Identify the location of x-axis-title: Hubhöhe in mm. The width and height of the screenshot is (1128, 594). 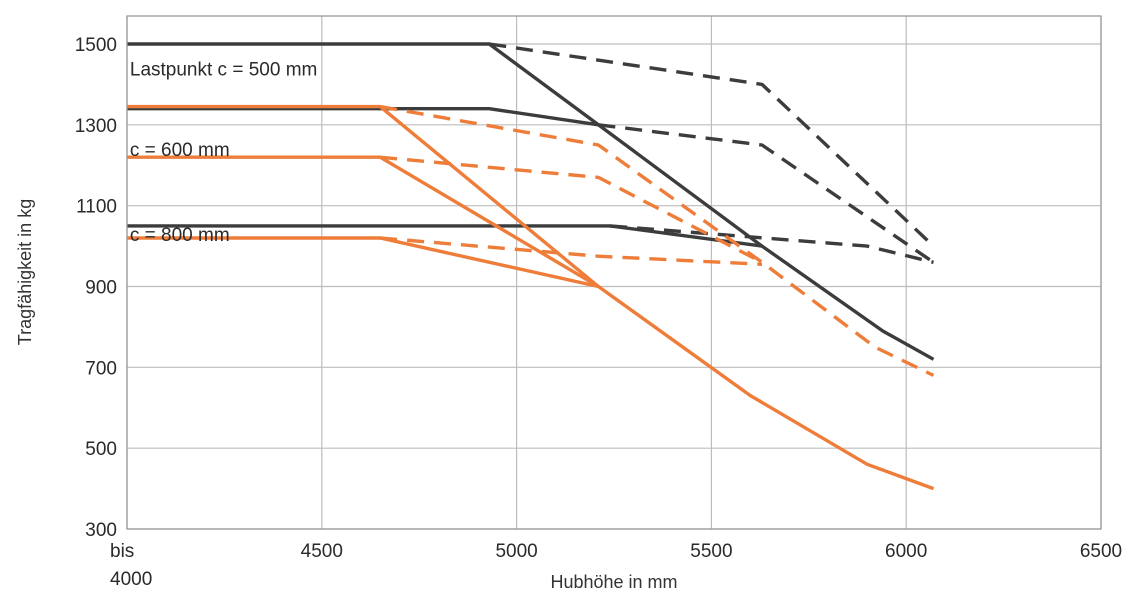
(613, 582).